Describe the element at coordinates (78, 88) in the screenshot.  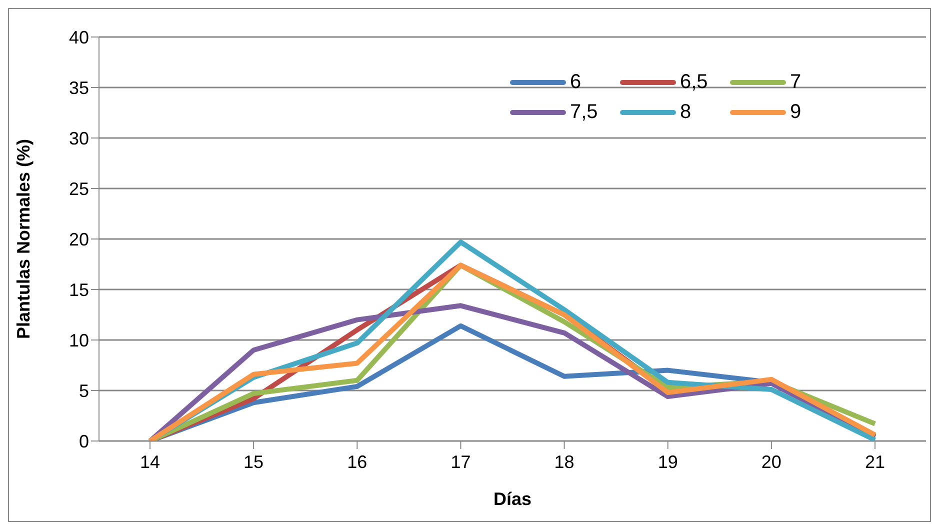
I see `y-tick-label: 35` at that location.